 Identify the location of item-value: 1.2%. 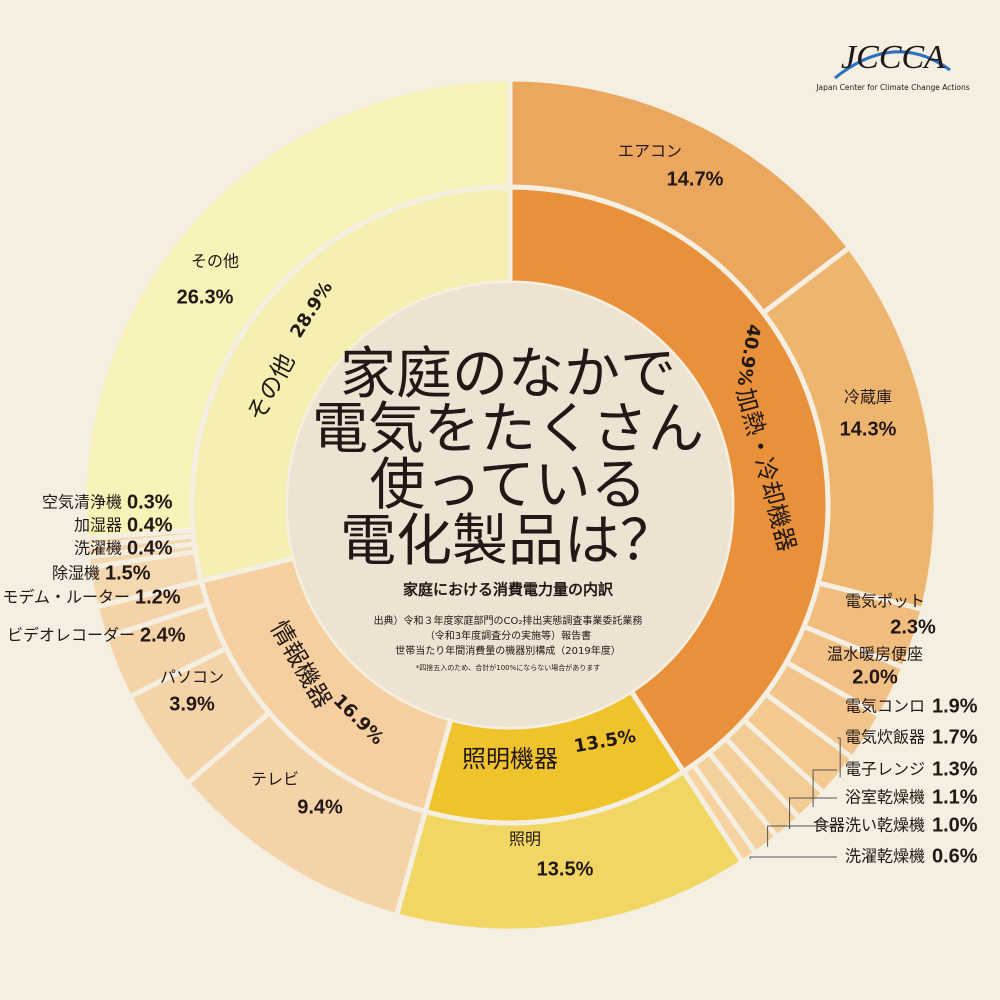
(158, 597).